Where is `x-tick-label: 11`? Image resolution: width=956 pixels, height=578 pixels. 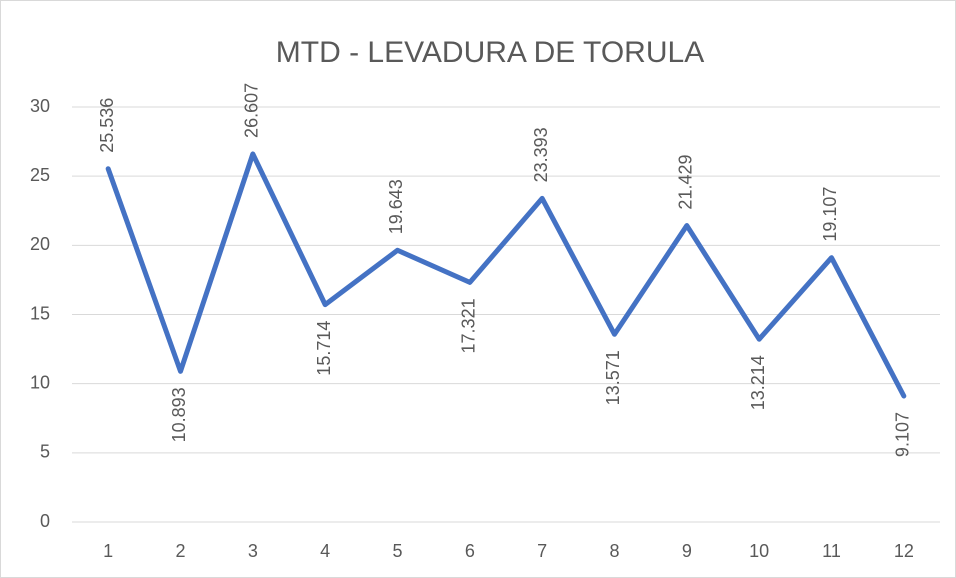
x-tick-label: 11 is located at coordinates (831, 551).